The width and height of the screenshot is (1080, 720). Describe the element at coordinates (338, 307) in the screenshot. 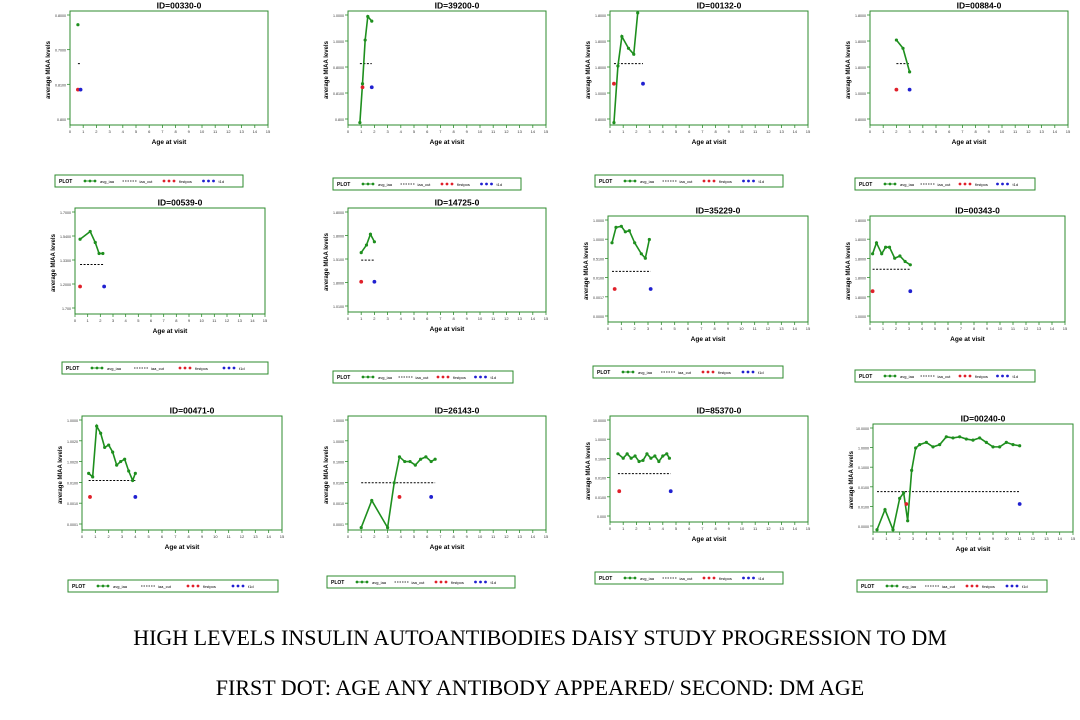

I see `y-tick-label: 1.0100` at that location.